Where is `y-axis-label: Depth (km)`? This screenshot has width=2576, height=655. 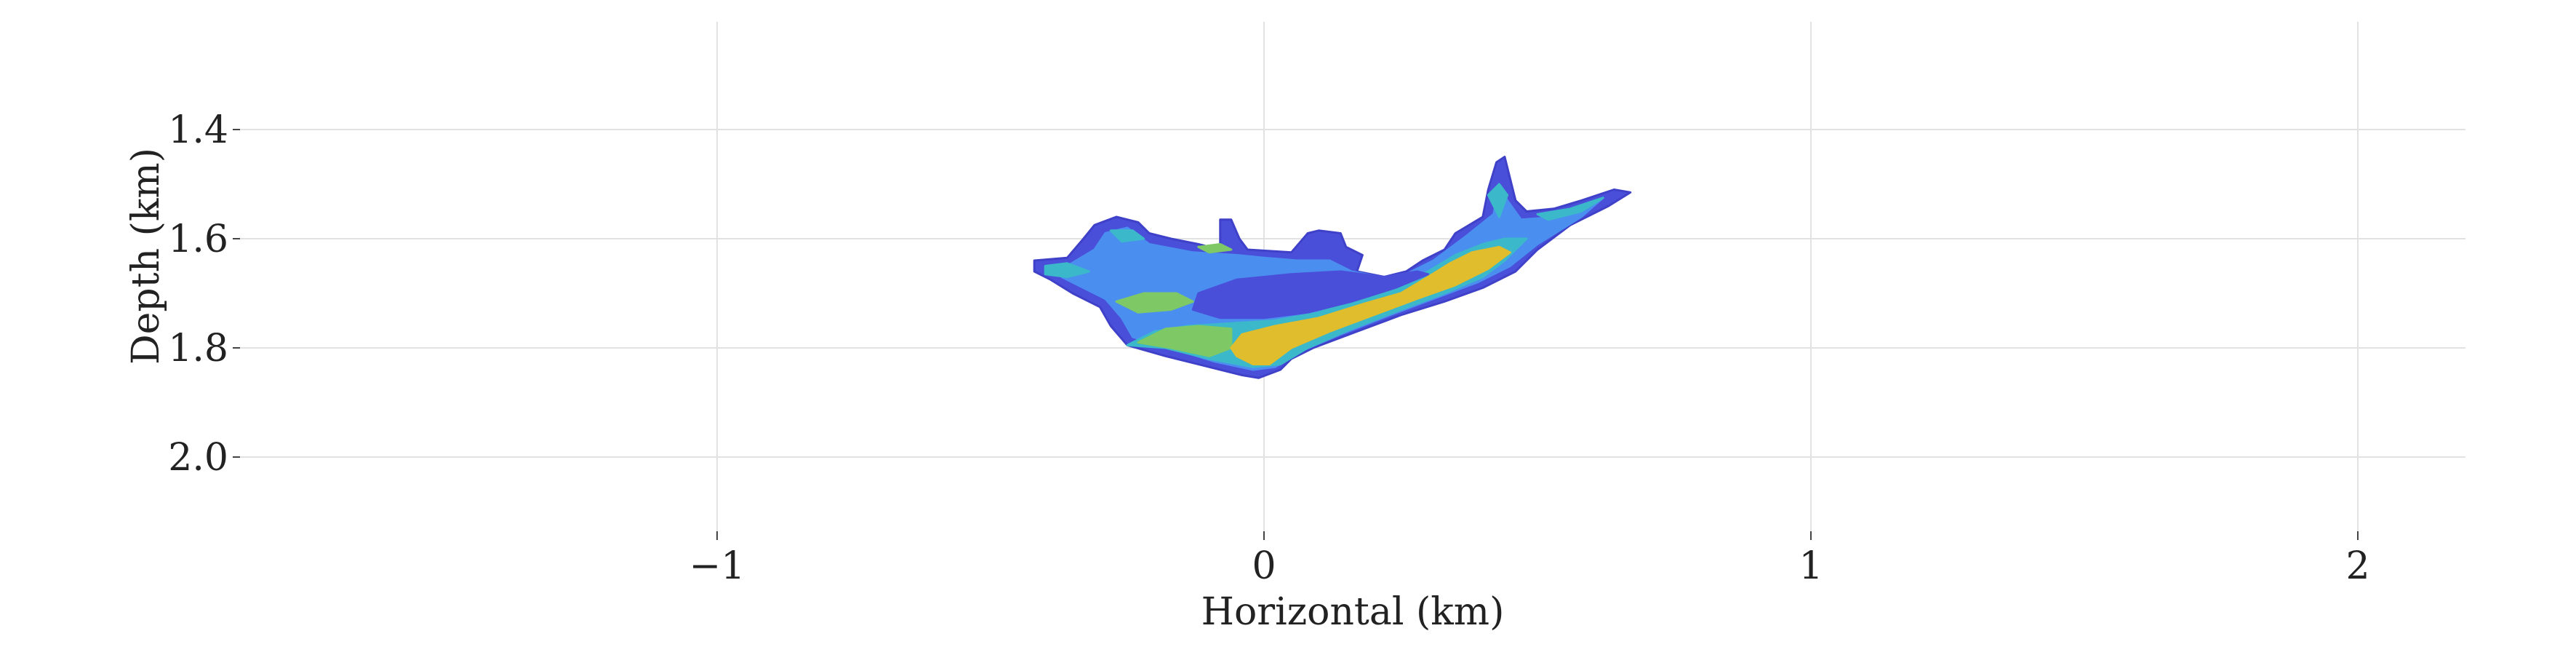
y-axis-label: Depth (km) is located at coordinates (146, 256).